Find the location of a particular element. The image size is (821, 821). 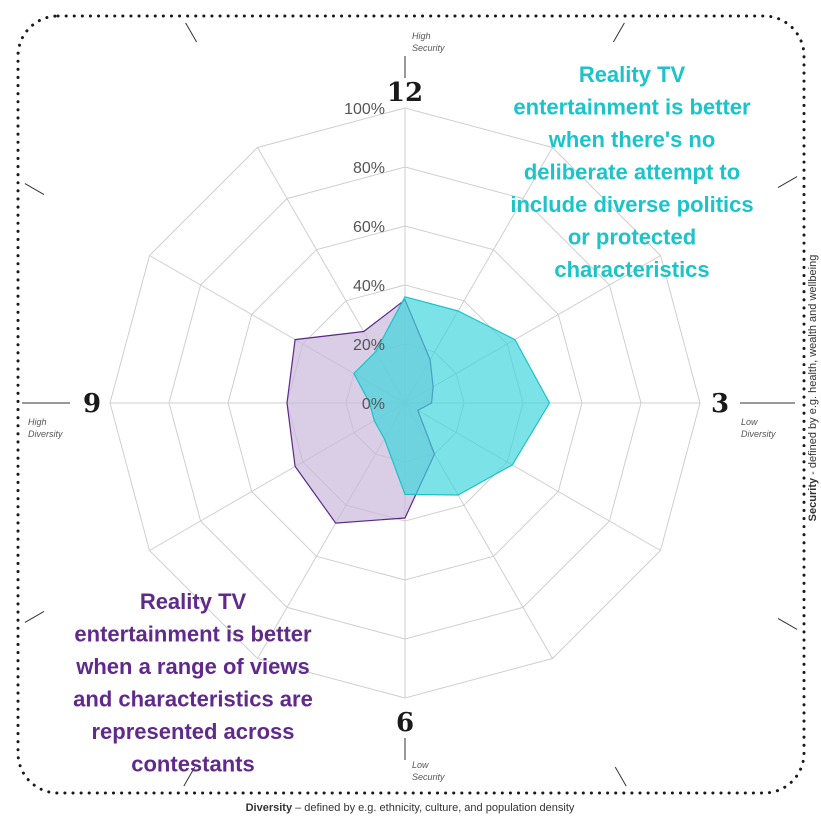

ann-teal-line-6: characteristics is located at coordinates (631, 269).